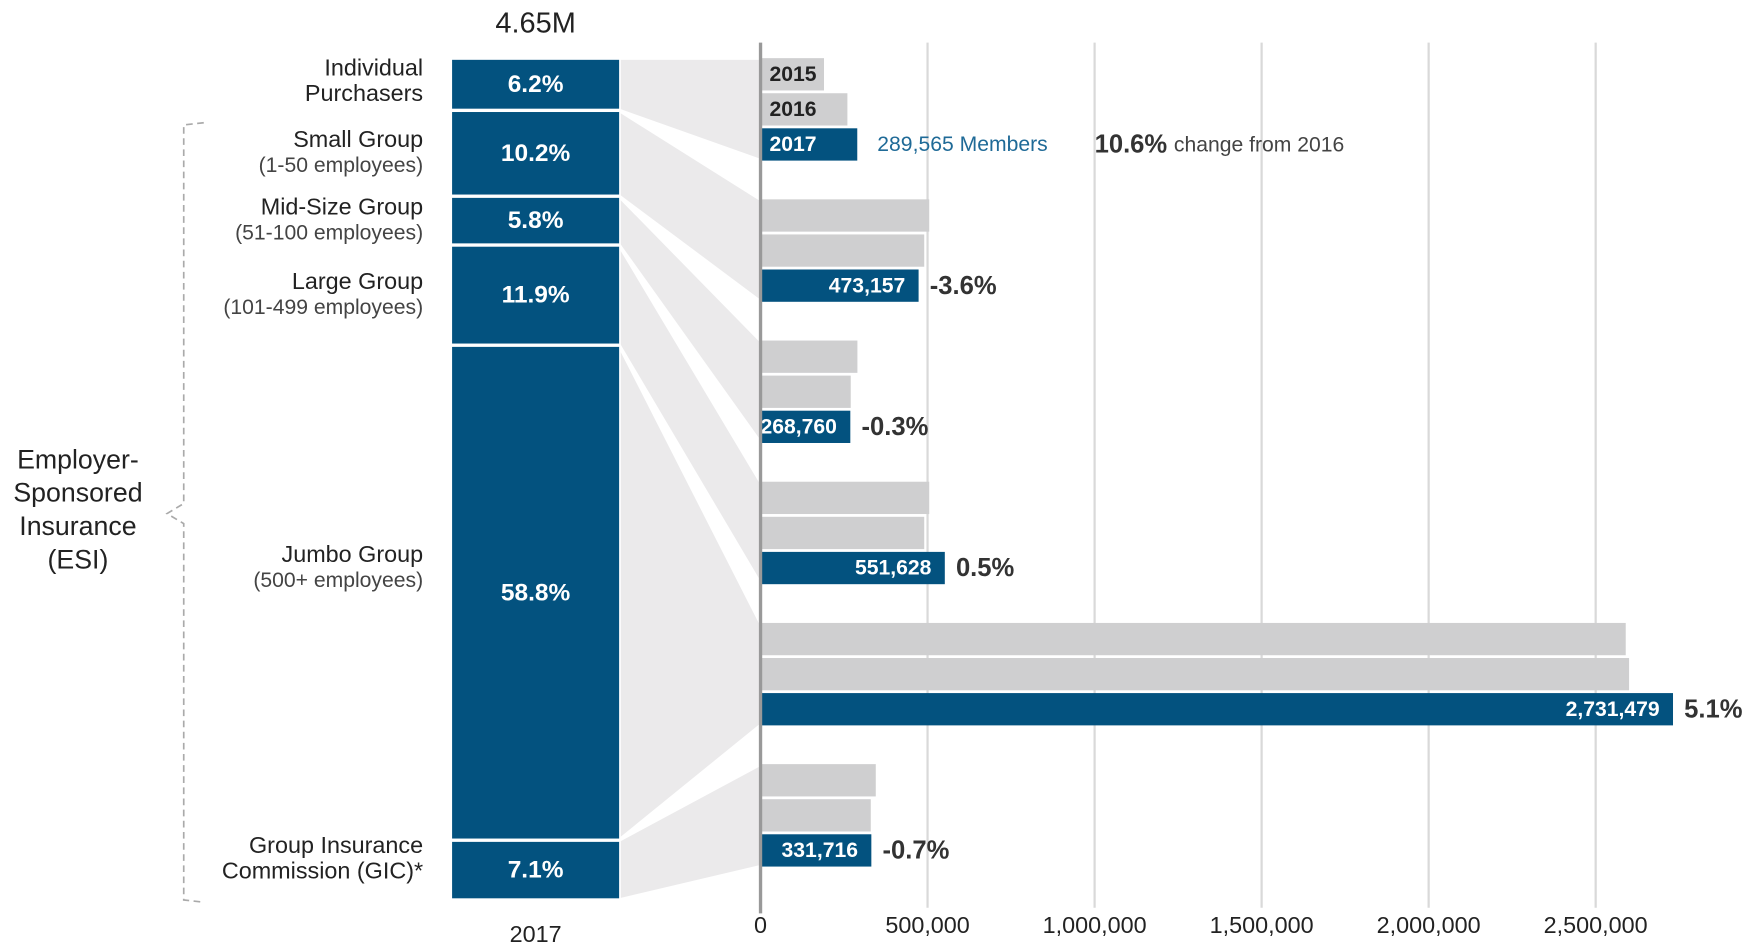  I want to click on column-label: 2017, so click(536, 934).